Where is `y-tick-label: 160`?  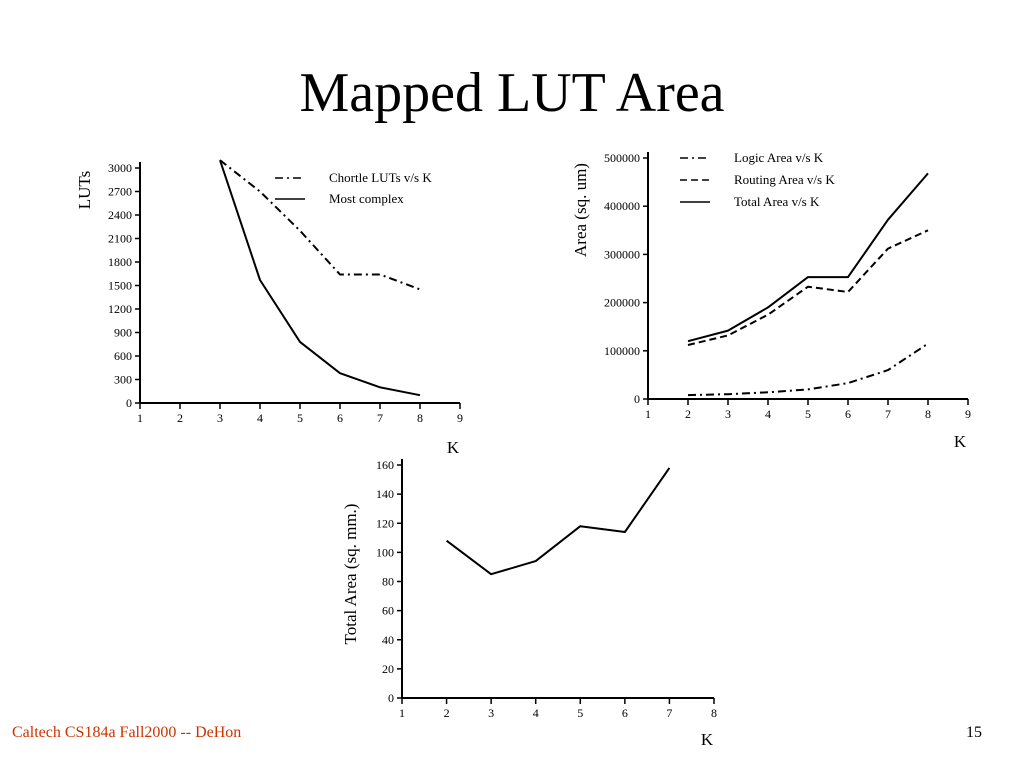 y-tick-label: 160 is located at coordinates (385, 465).